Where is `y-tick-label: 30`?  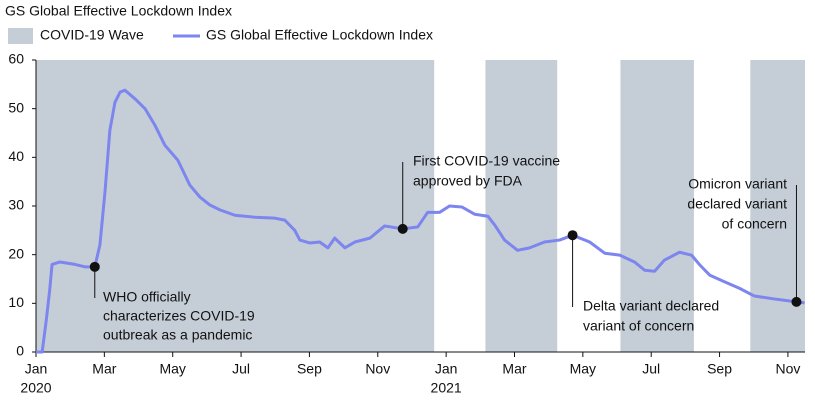
y-tick-label: 30 is located at coordinates (16, 205).